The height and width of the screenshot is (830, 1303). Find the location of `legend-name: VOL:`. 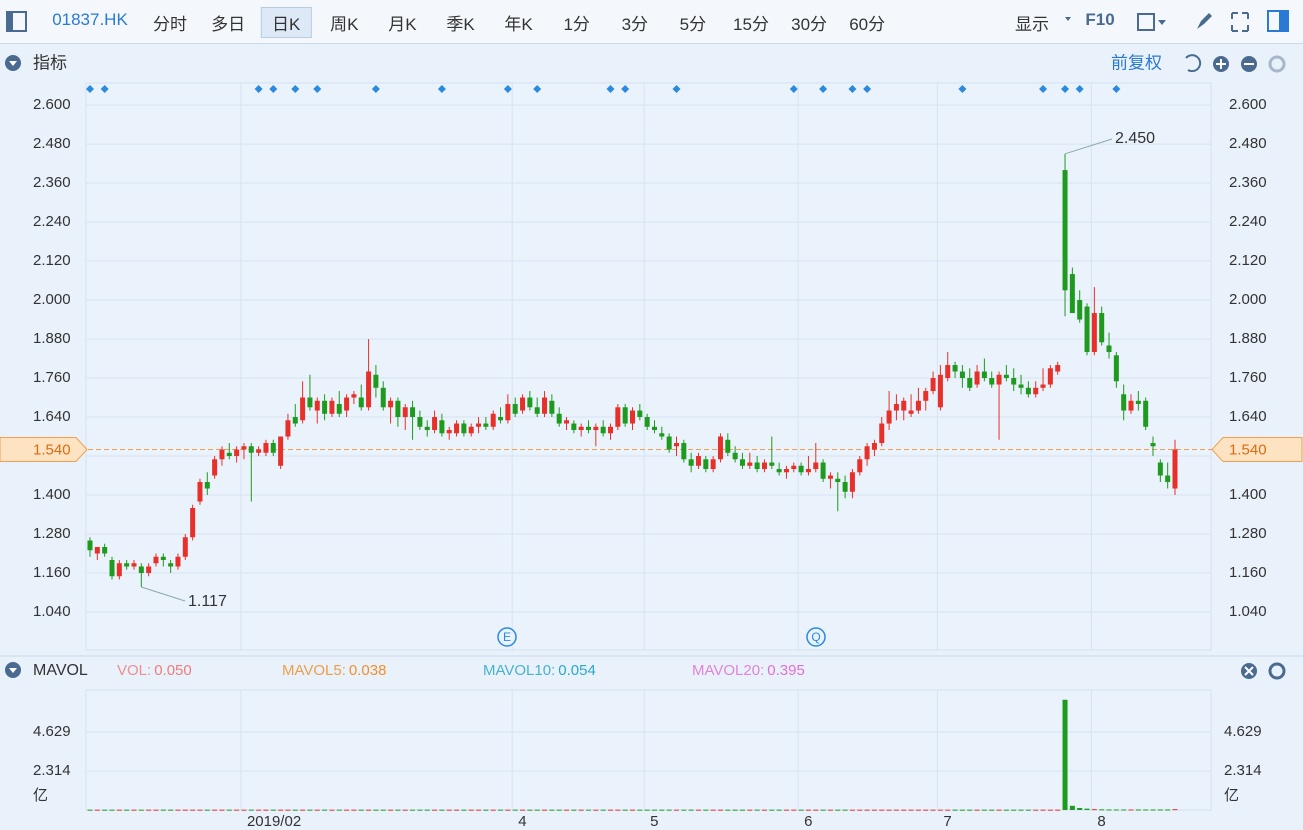

legend-name: VOL: is located at coordinates (134, 670).